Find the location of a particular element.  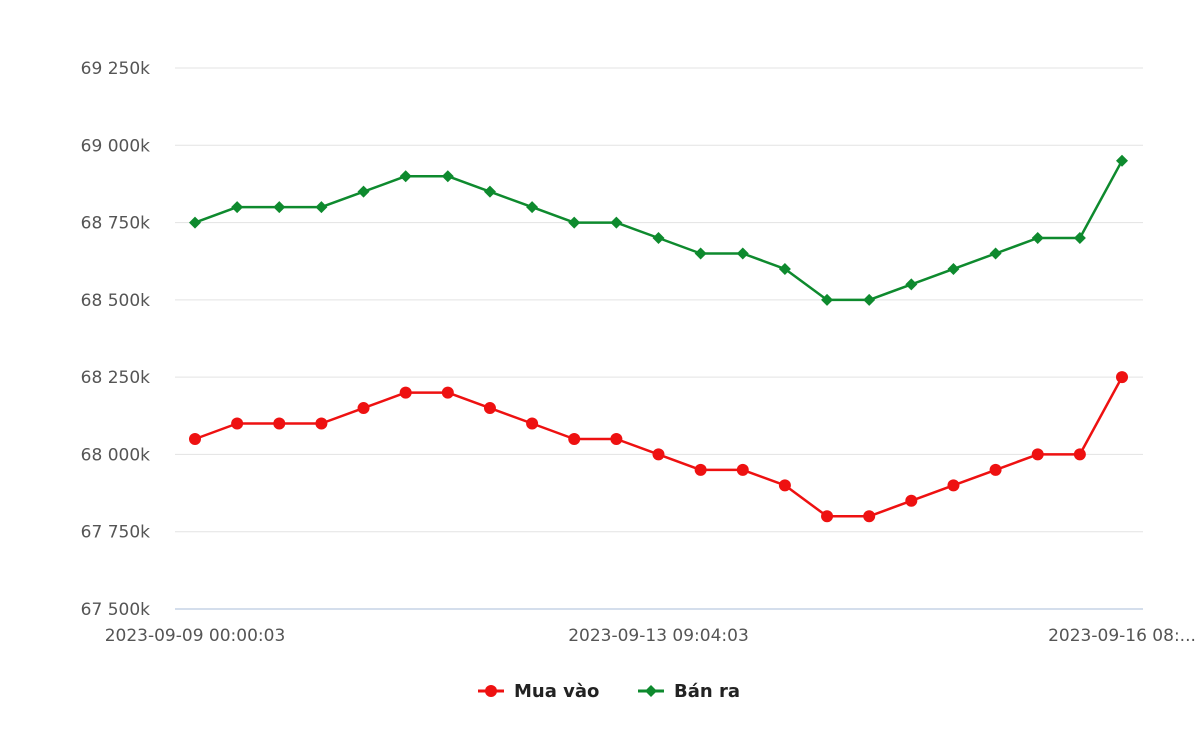

legend-label: Bán ra is located at coordinates (707, 691).